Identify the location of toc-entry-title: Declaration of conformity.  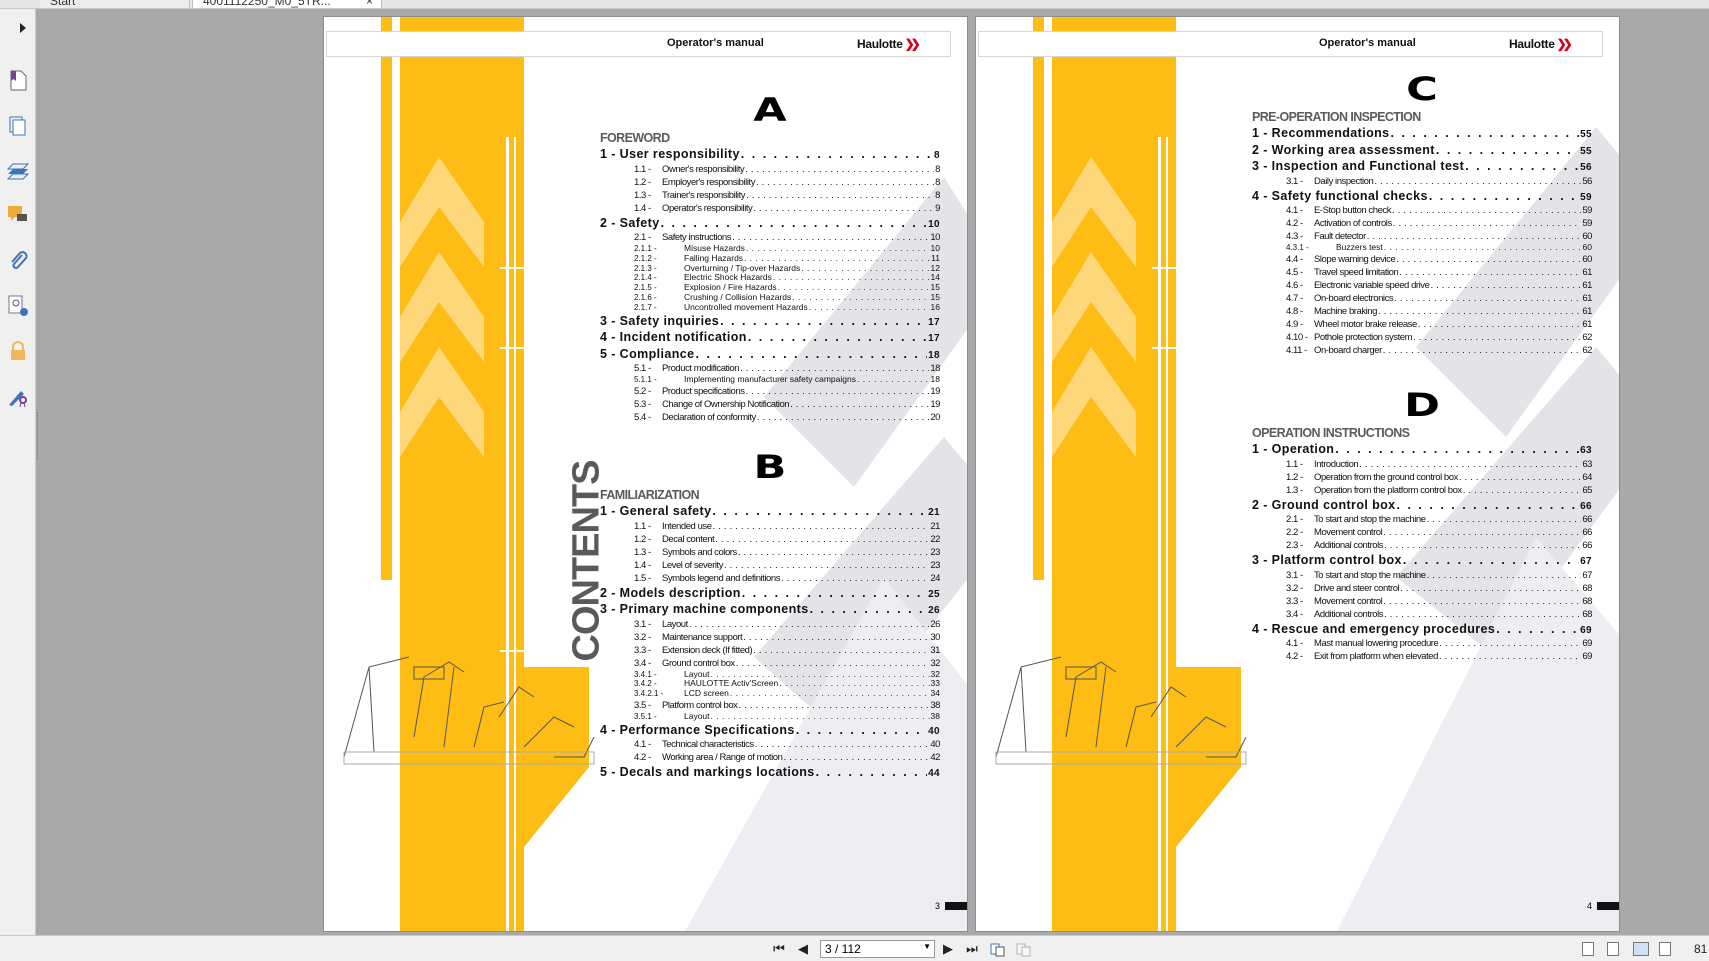
(709, 417).